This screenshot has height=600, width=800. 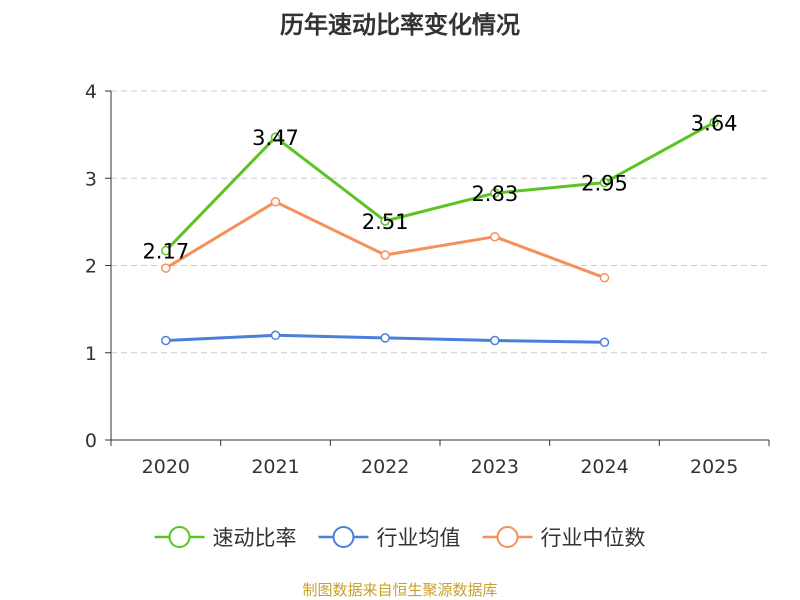 What do you see at coordinates (91, 92) in the screenshot?
I see `y-tick-label: 4` at bounding box center [91, 92].